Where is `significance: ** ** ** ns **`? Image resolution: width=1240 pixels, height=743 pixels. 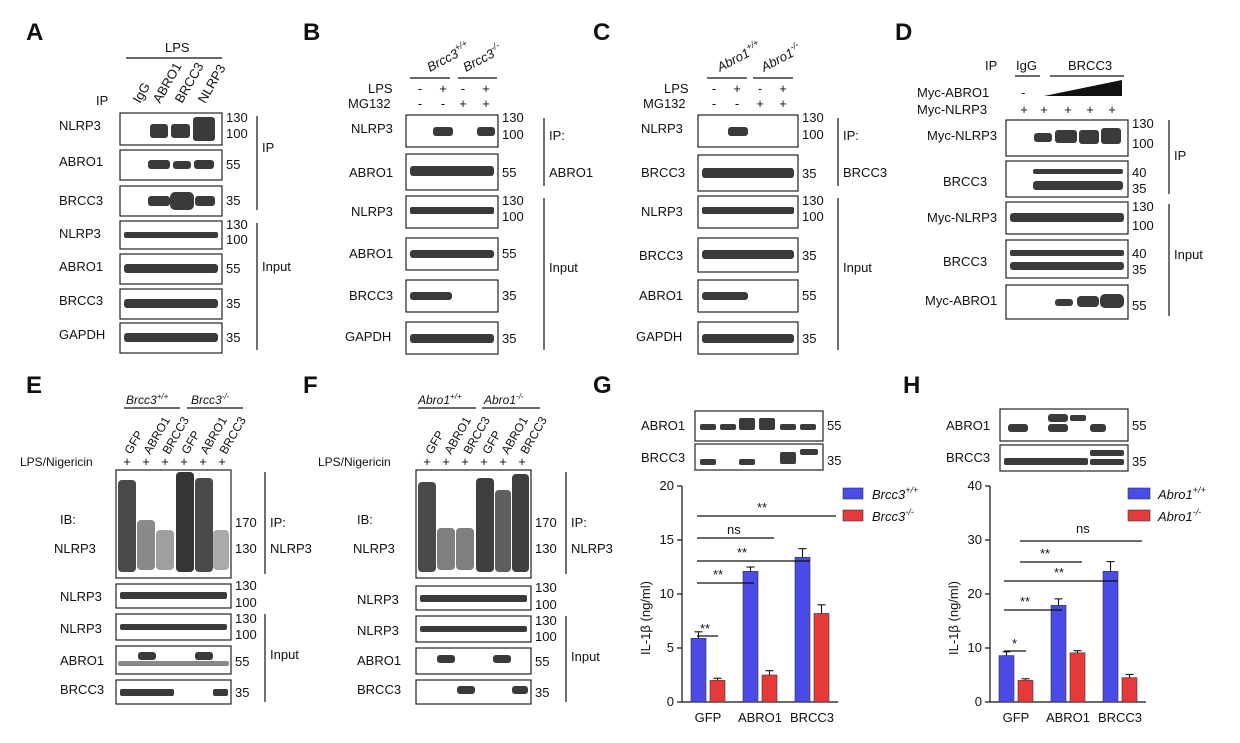
significance: ** ** ** ns ** is located at coordinates (766, 568).